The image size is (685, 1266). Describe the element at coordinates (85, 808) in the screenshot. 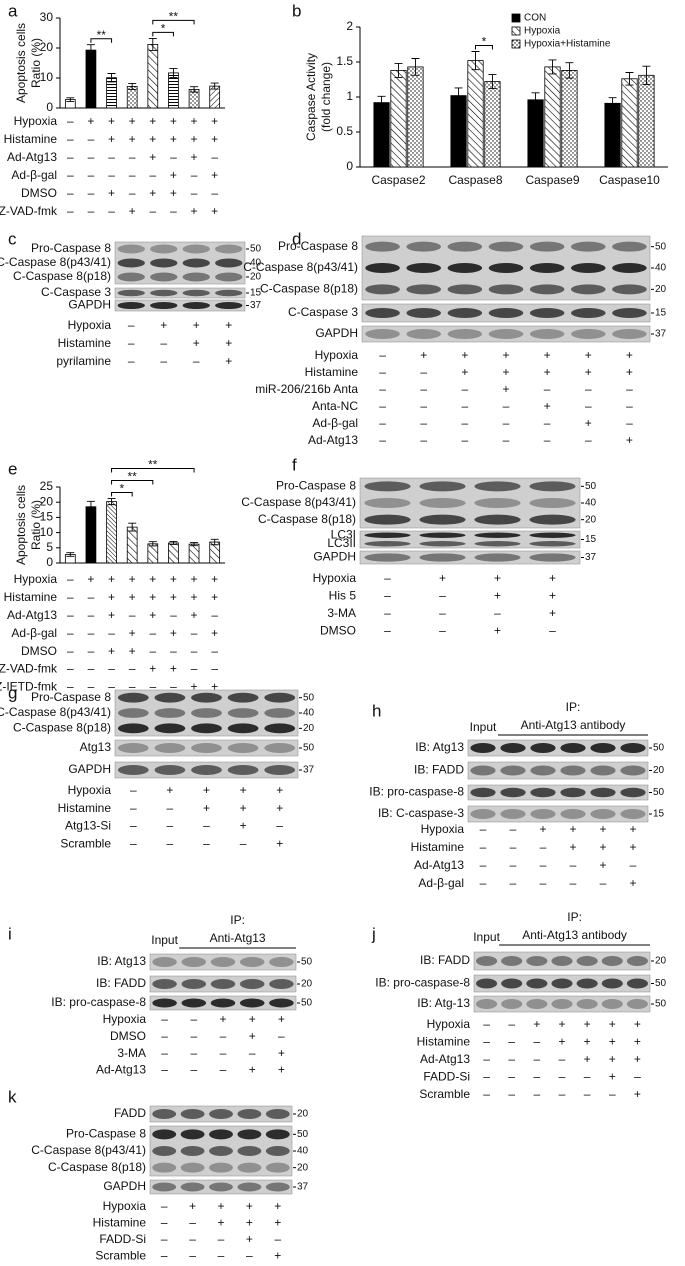

I see `treatment-label: Histamine` at that location.